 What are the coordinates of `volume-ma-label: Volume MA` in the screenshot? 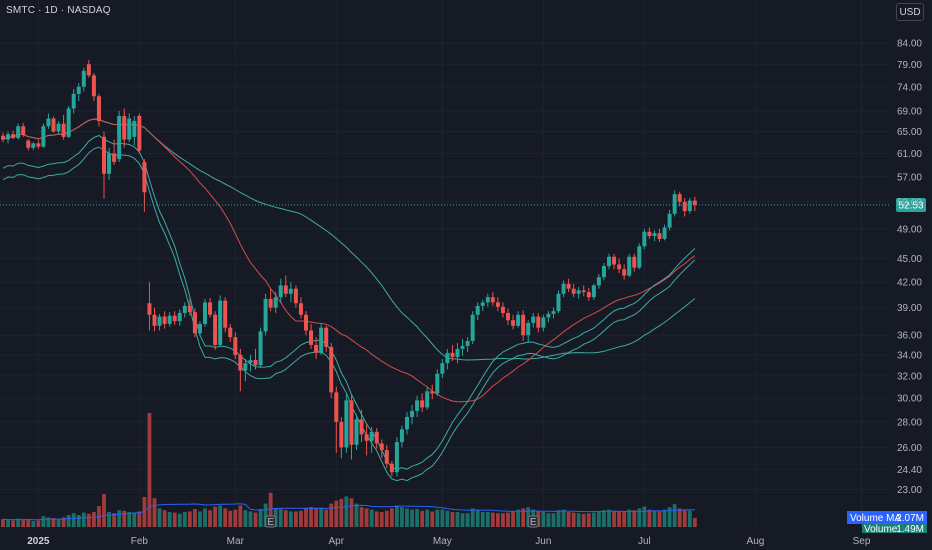 It's located at (875, 518).